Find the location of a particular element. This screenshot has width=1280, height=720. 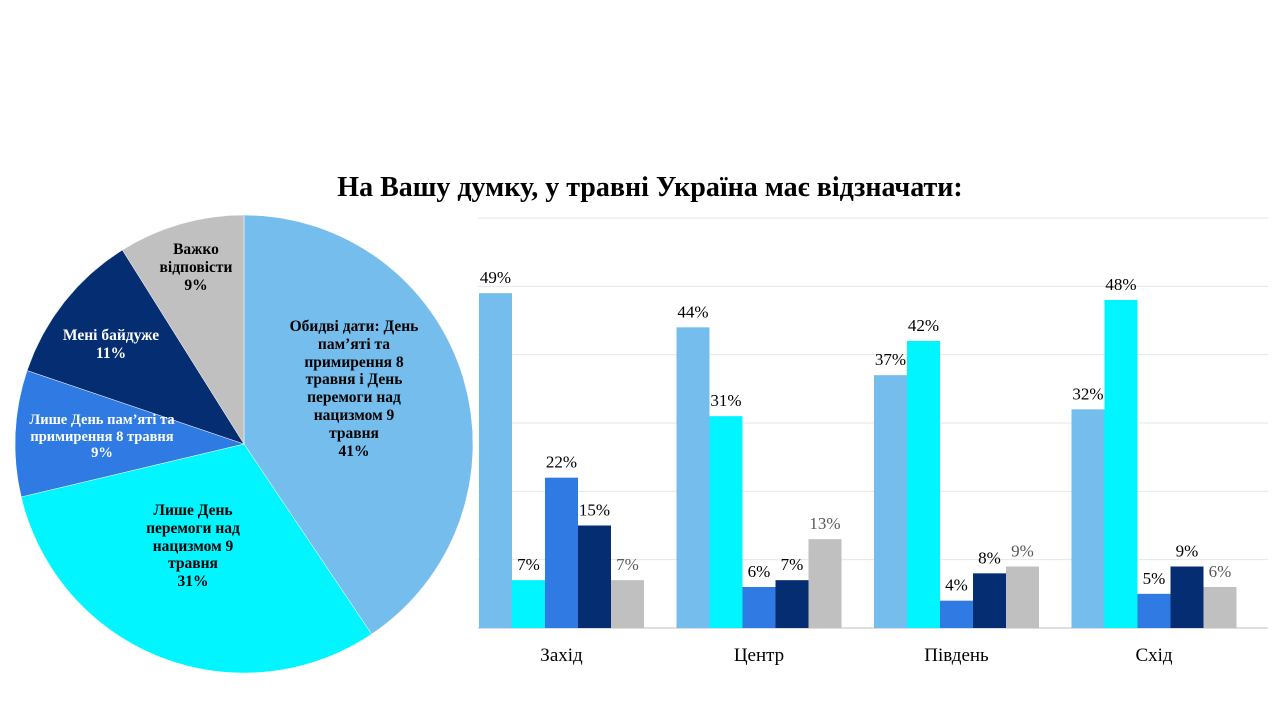

category-tick-label: Південь is located at coordinates (956, 655).